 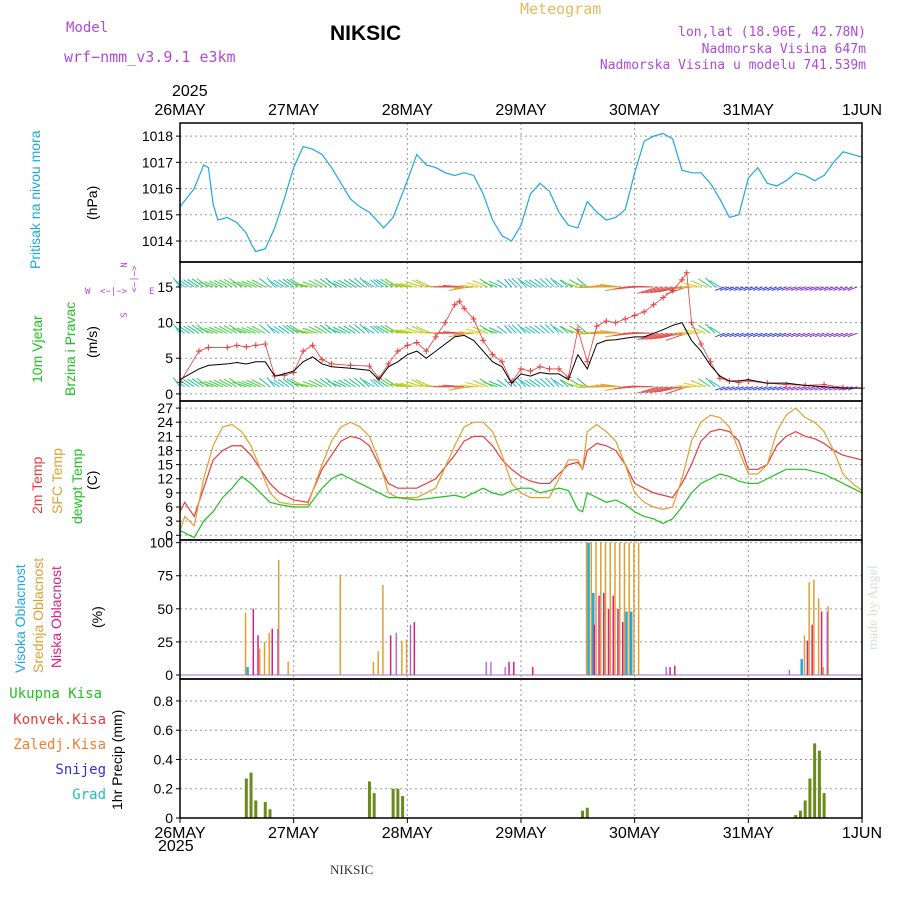 I want to click on ytick-label: 9, so click(x=169, y=493).